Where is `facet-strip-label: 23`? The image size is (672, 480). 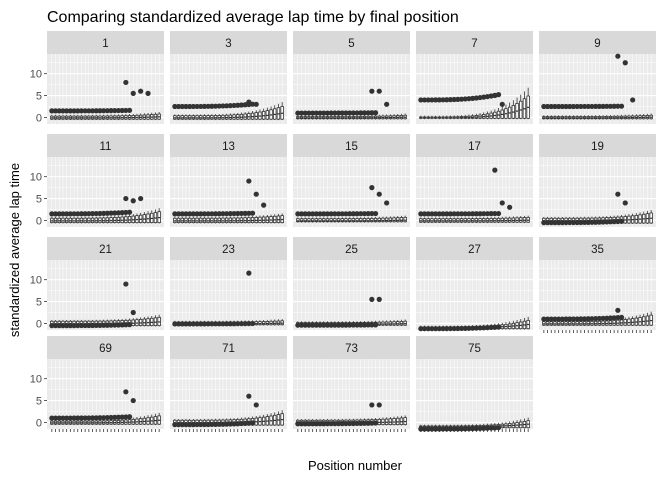 facet-strip-label: 23 is located at coordinates (228, 250).